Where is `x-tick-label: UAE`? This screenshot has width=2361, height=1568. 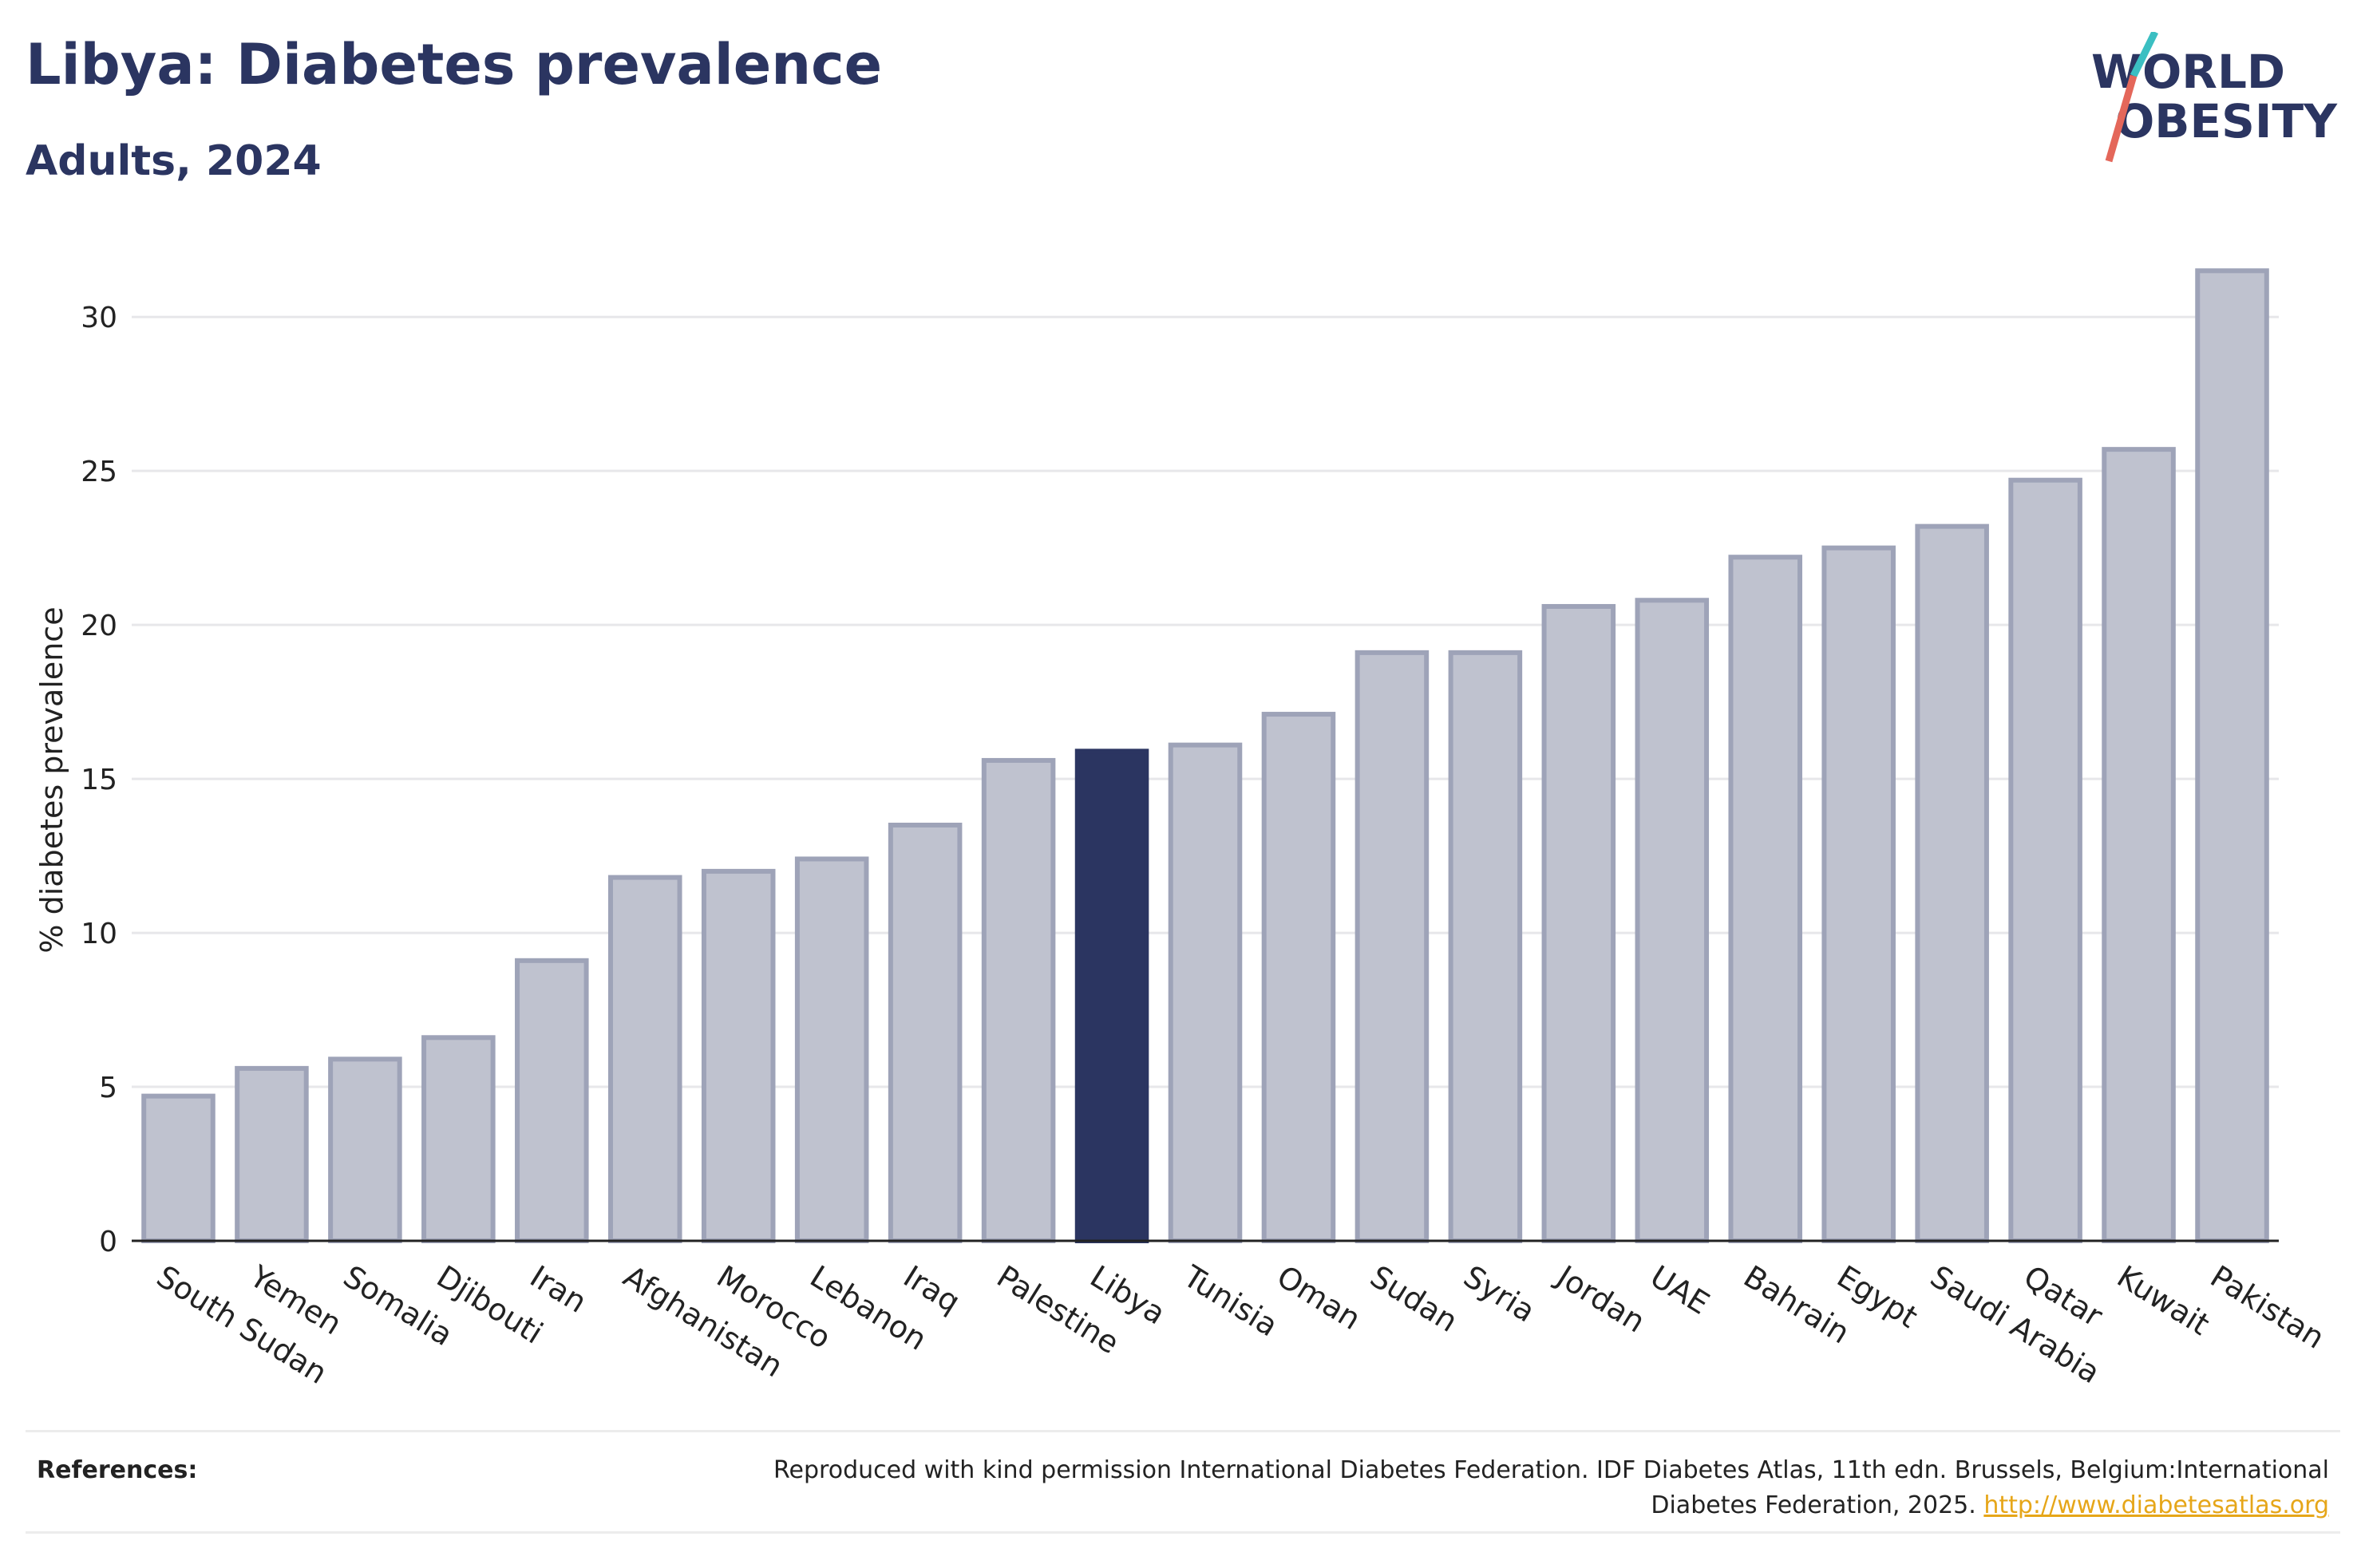
x-tick-label: UAE is located at coordinates (1679, 1289).